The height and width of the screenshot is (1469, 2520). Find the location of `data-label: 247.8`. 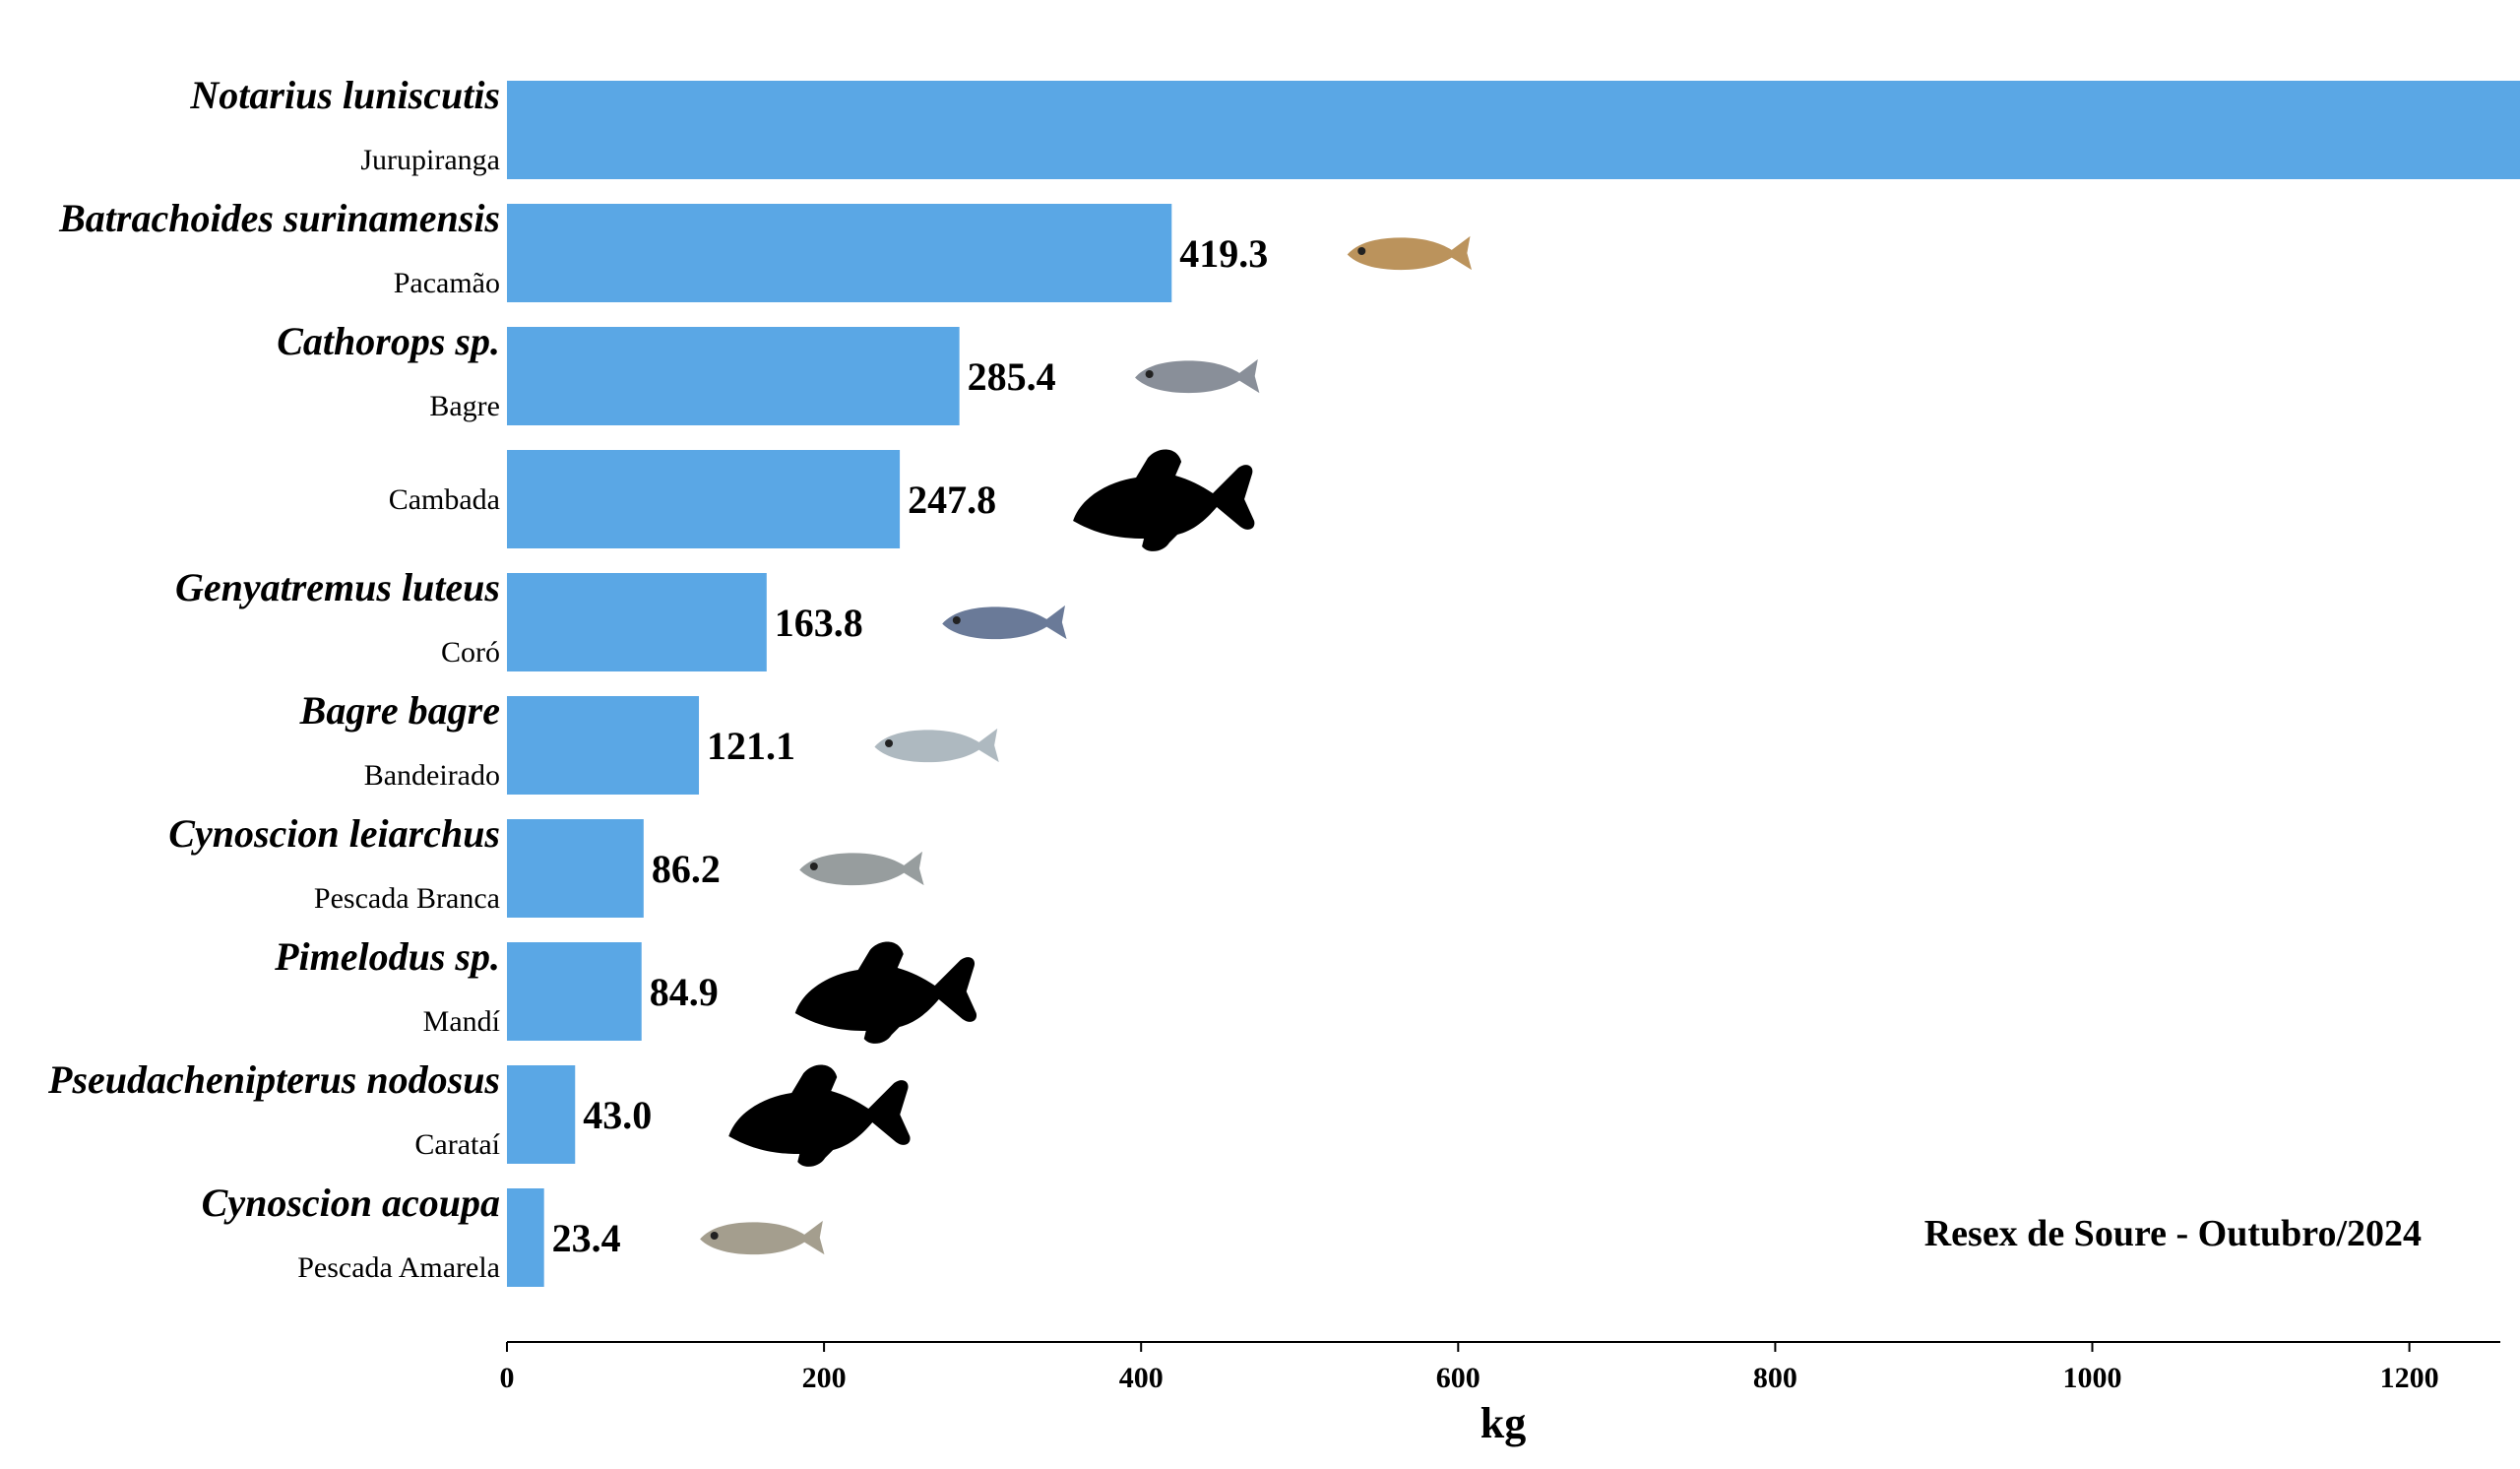

data-label: 247.8 is located at coordinates (952, 500).